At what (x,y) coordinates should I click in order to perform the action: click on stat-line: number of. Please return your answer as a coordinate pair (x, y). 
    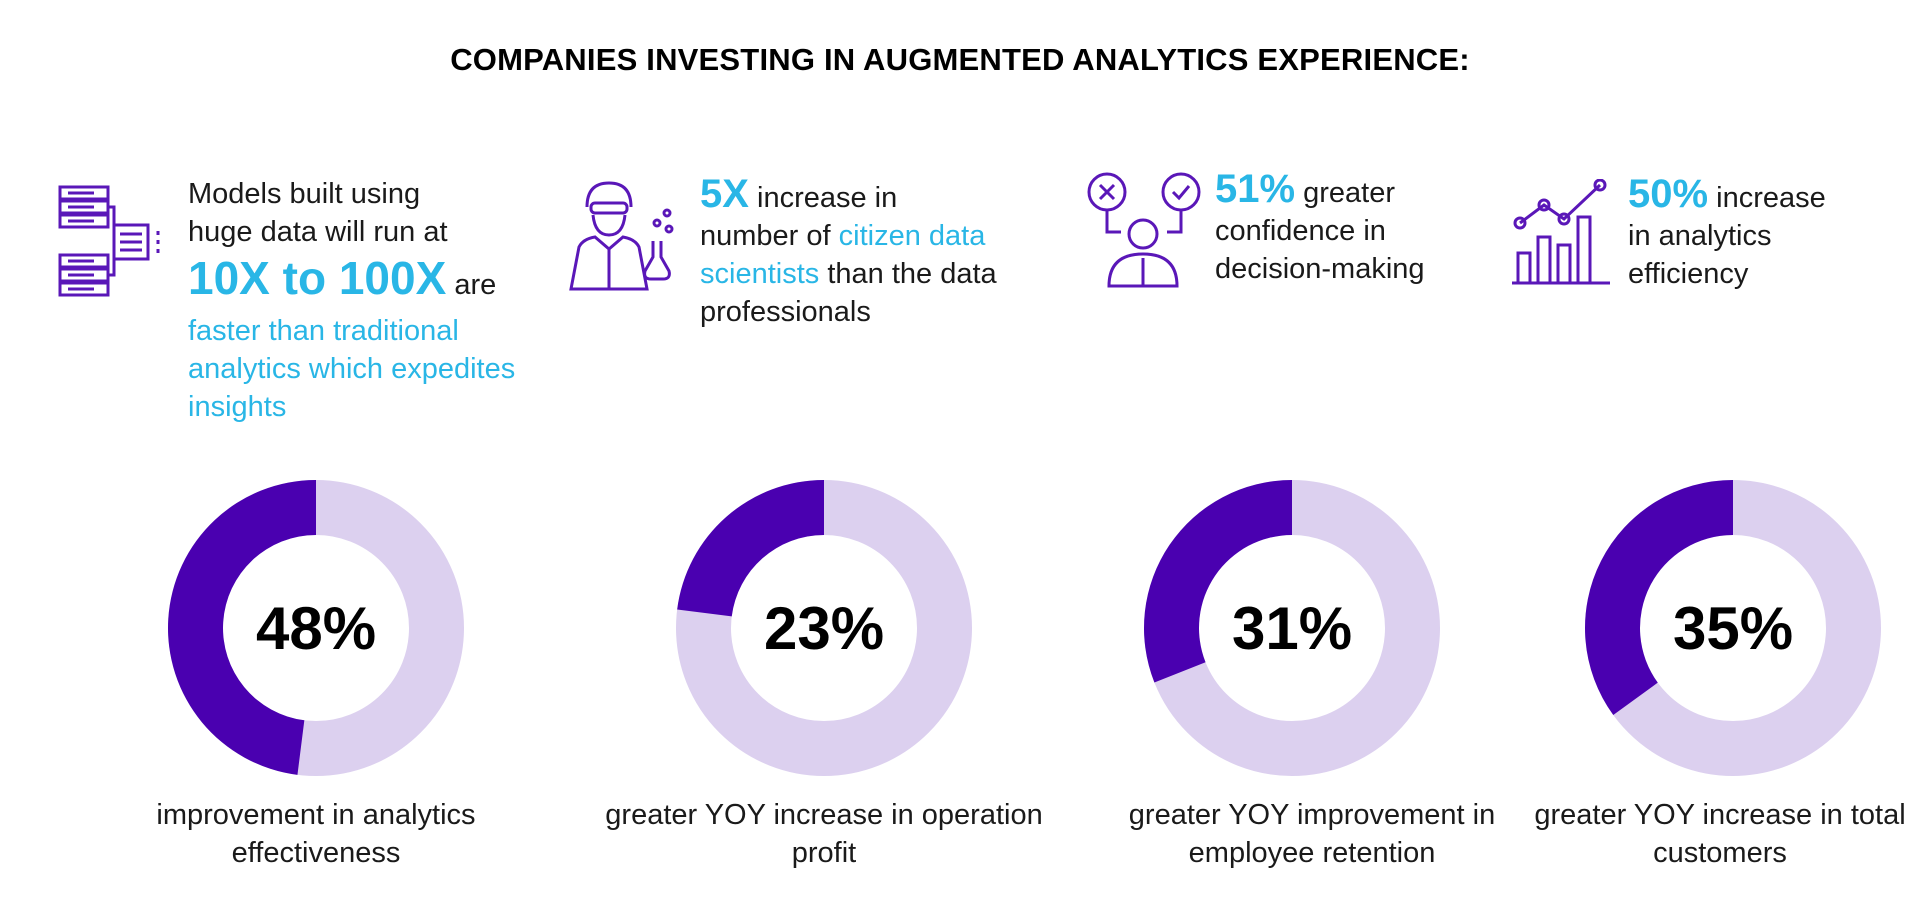
    Looking at the image, I should click on (765, 236).